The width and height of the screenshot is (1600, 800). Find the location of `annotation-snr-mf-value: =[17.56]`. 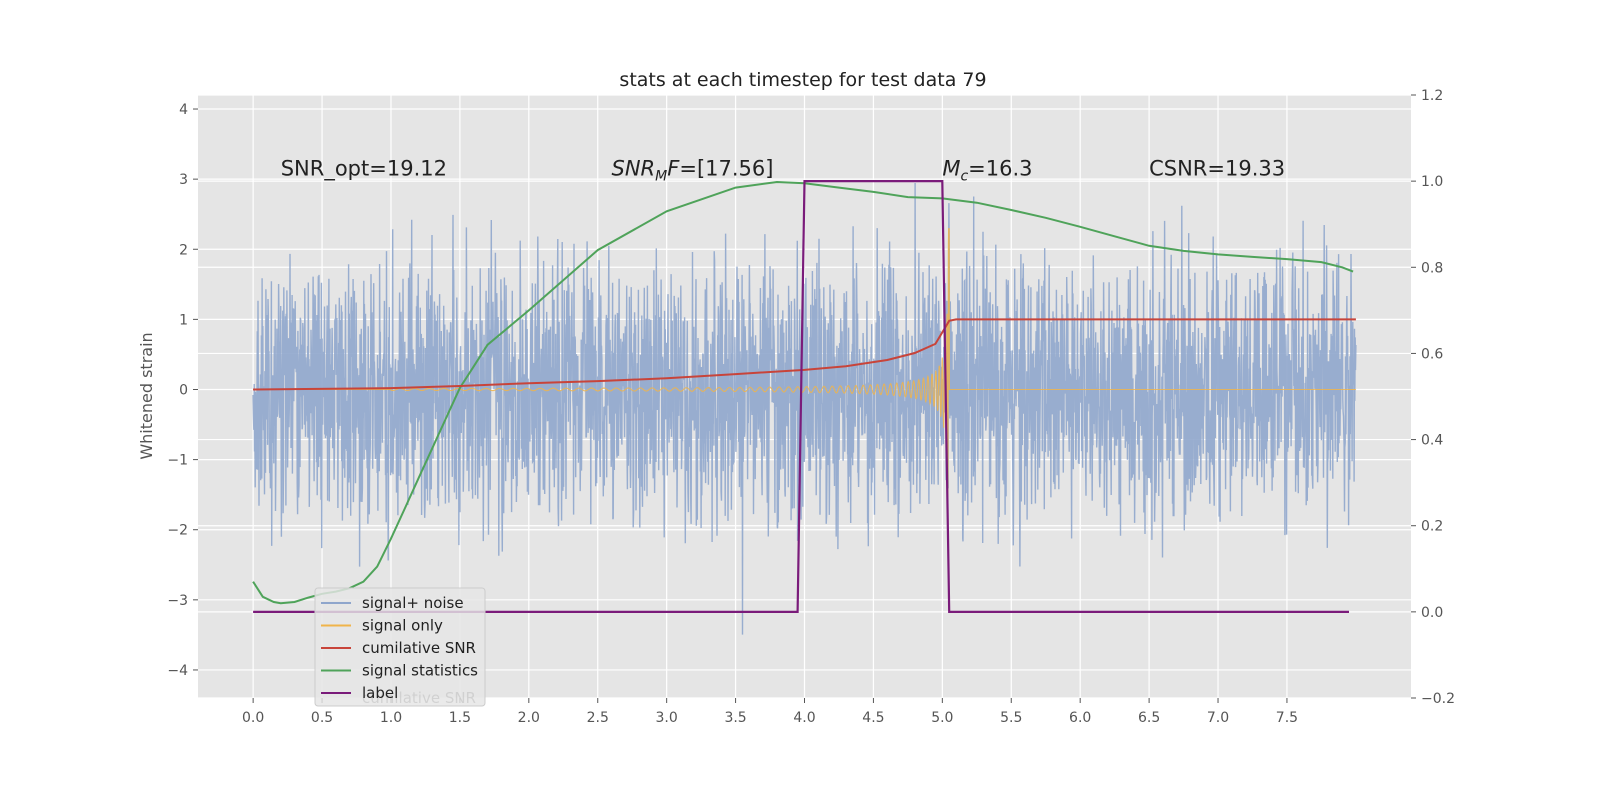

annotation-snr-mf-value: =[17.56] is located at coordinates (726, 169).